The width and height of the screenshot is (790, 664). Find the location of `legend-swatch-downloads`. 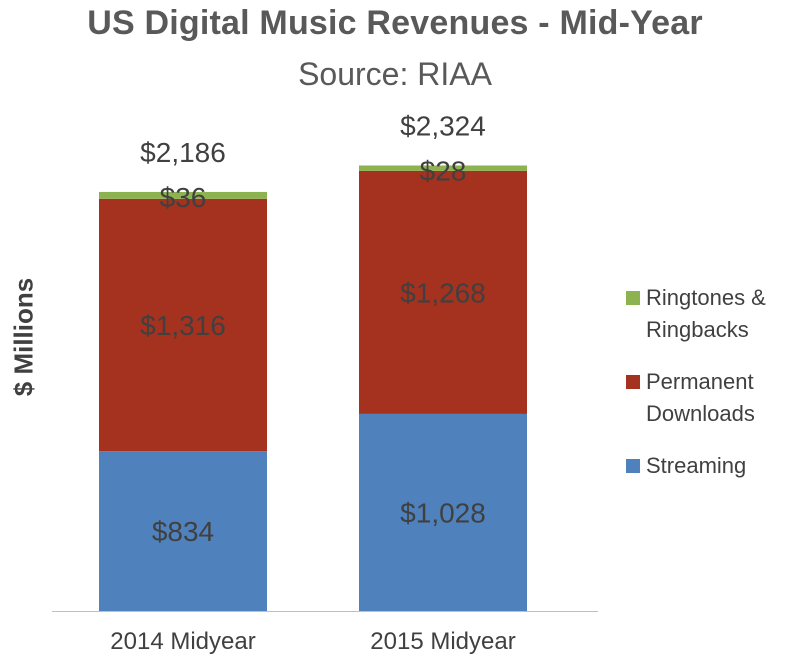

legend-swatch-downloads is located at coordinates (633, 382).